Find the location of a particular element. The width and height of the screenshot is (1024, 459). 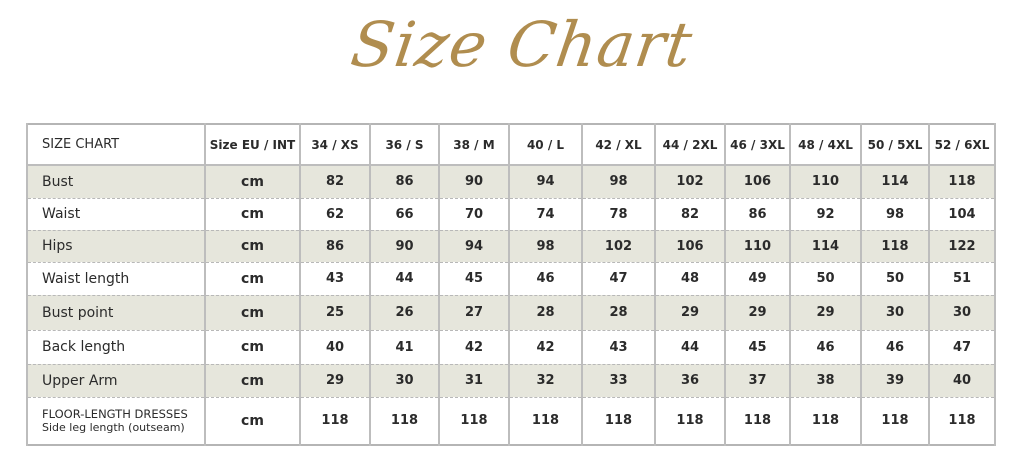

table-cell: 48 is located at coordinates (690, 279).